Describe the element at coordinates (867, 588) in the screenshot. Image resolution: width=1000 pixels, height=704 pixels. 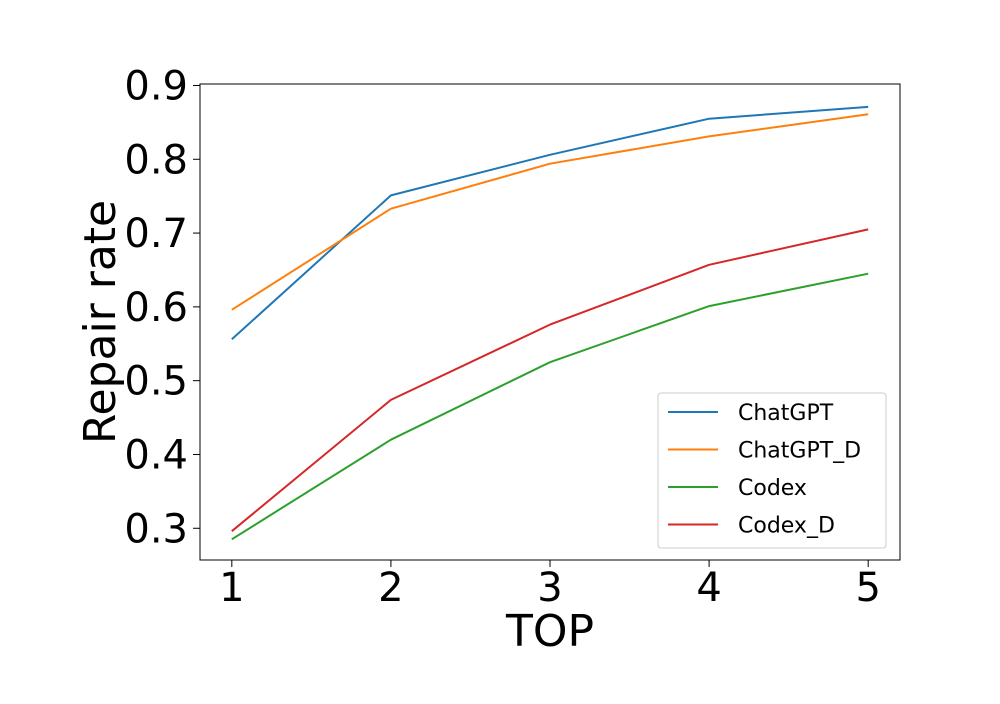
I see `x-tick-label: 5` at that location.